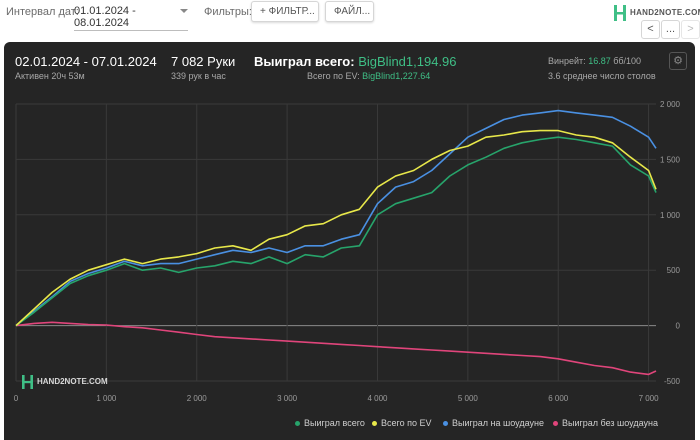 The height and width of the screenshot is (440, 700). I want to click on x-tick-label: 4 000, so click(377, 398).